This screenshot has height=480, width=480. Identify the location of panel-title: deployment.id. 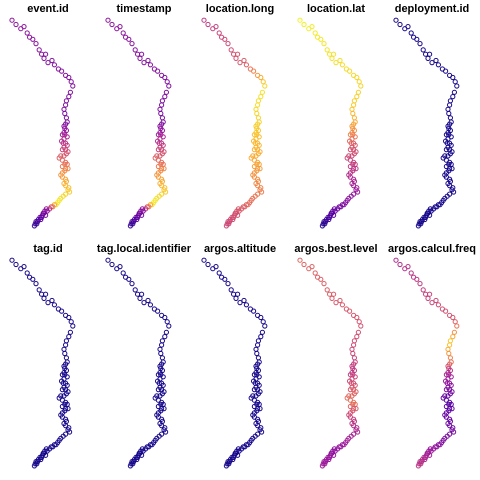
(432, 9).